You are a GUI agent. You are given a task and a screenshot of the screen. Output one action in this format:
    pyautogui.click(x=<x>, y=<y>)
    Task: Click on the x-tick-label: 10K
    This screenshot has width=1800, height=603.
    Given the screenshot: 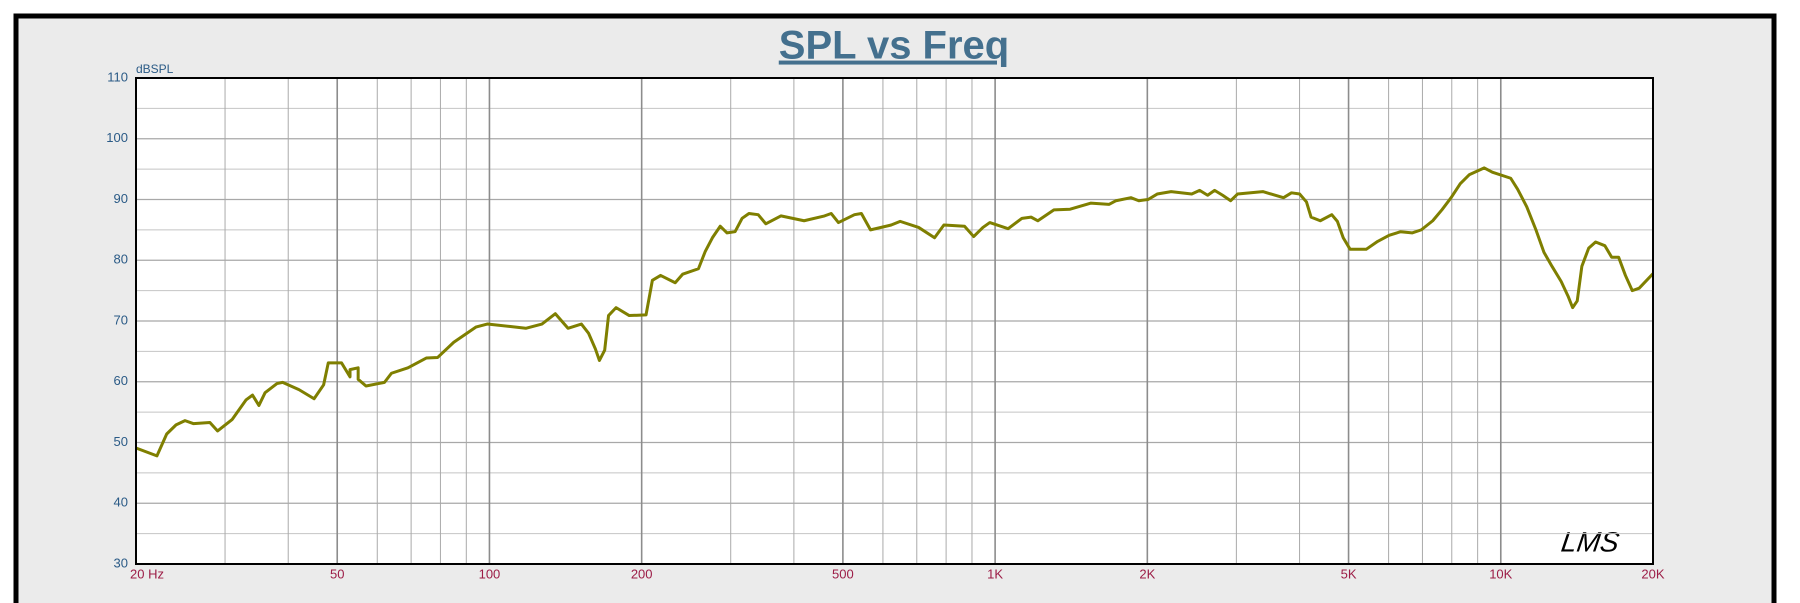 What is the action you would take?
    pyautogui.click(x=1500, y=573)
    